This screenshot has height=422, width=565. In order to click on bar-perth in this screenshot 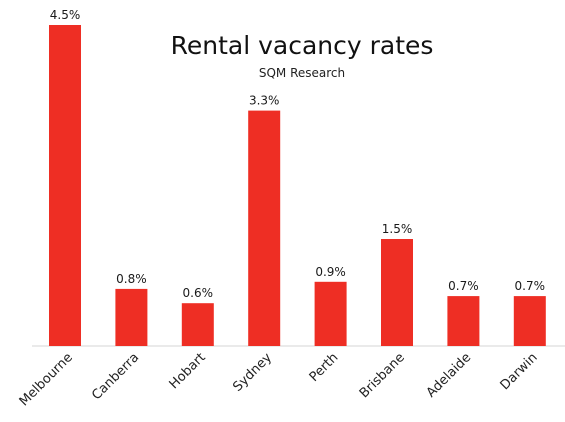, I will do `click(330, 313)`.